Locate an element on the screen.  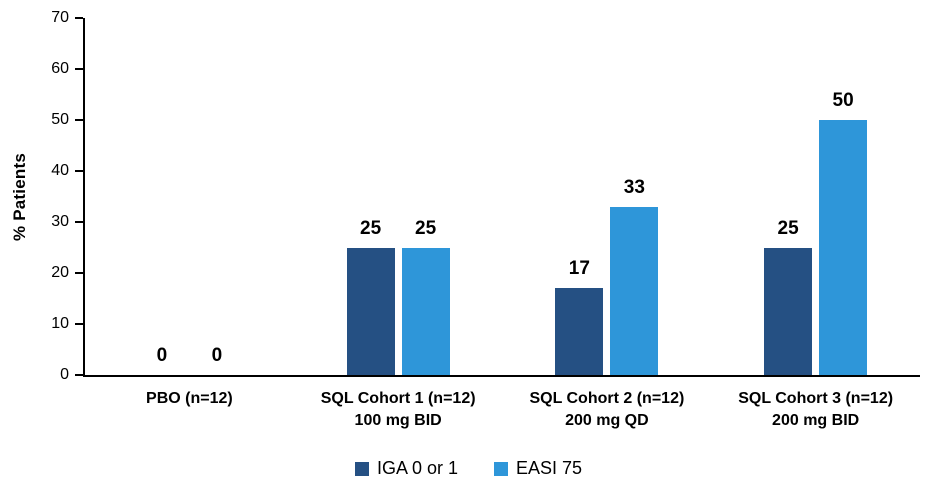
y-tick-label: 30 is located at coordinates (60, 221).